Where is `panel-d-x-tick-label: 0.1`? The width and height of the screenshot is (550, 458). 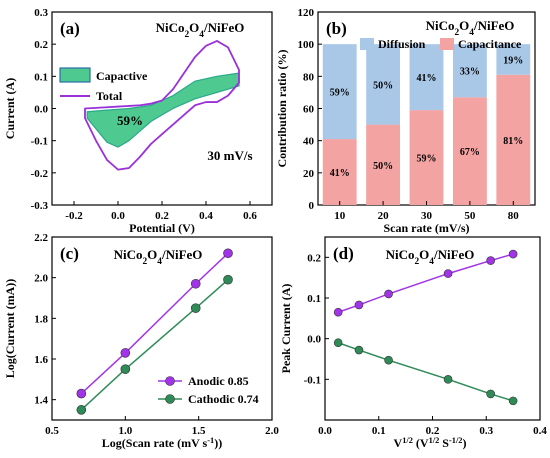
panel-d-x-tick-label: 0.1 is located at coordinates (379, 431).